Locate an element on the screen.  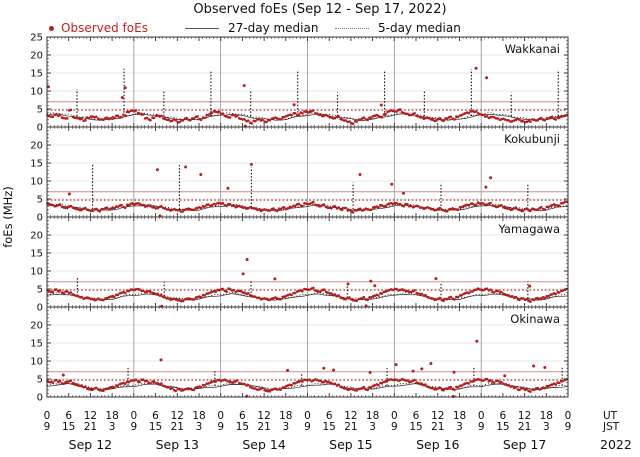
chart-title: Observed foEs (Sep 12 - Sep 17, 2022) is located at coordinates (320, 9).